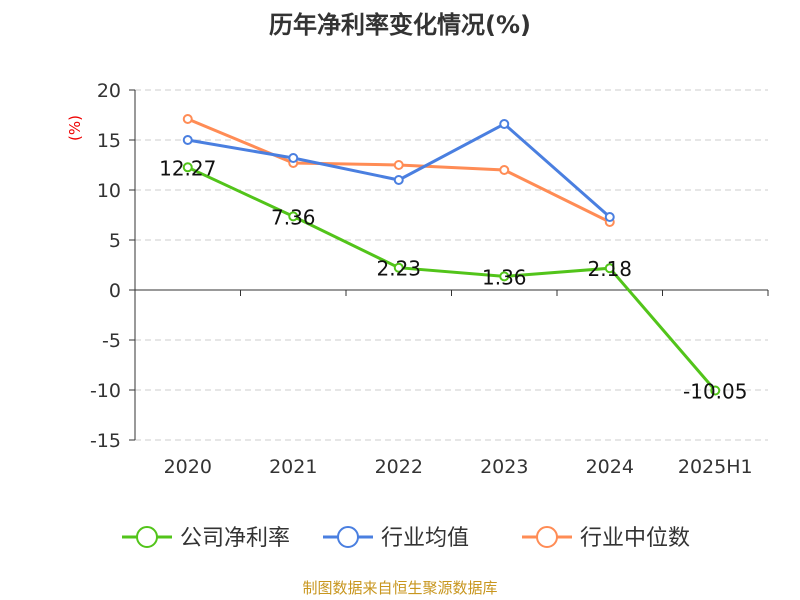 This screenshot has height=600, width=800. I want to click on y-tick-label: 0, so click(115, 291).